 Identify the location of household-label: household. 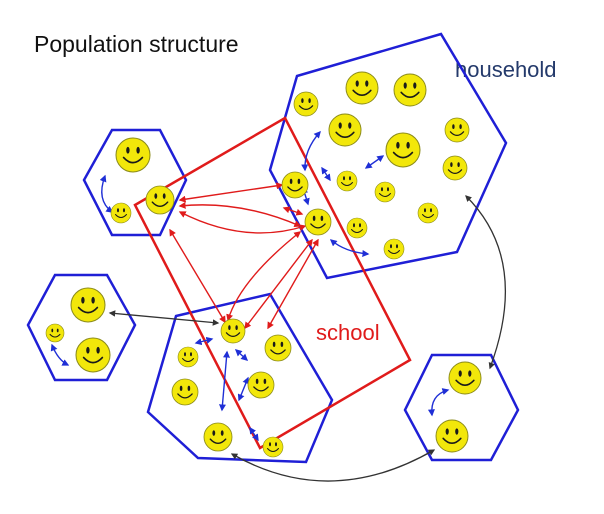
(506, 69).